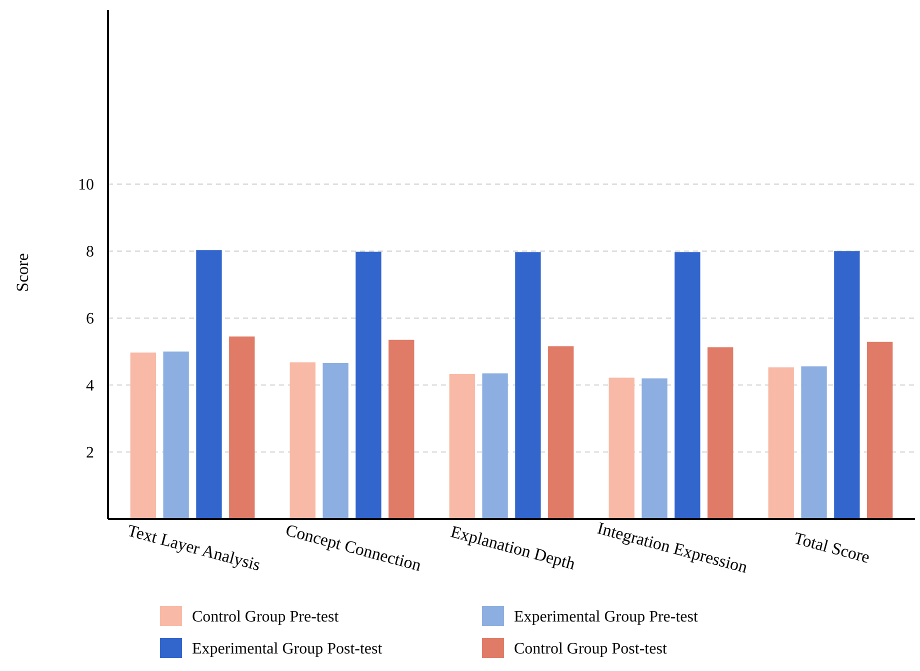 Image resolution: width=920 pixels, height=671 pixels. What do you see at coordinates (90, 386) in the screenshot?
I see `y-tick-label: 4` at bounding box center [90, 386].